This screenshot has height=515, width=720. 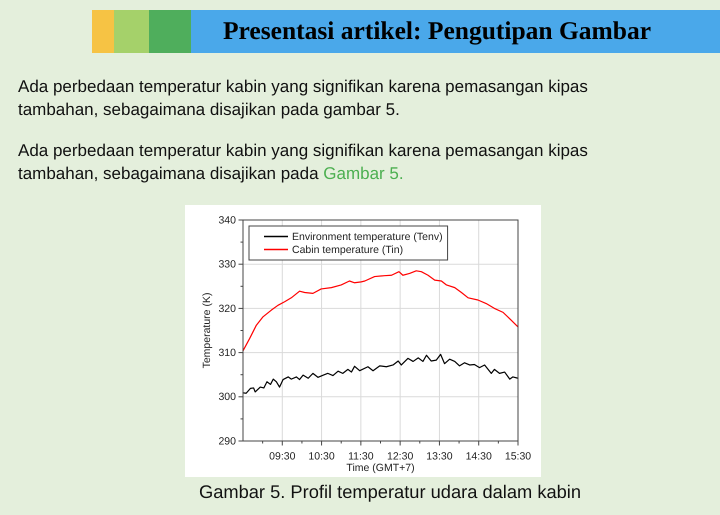 What do you see at coordinates (348, 250) in the screenshot?
I see `legend-label: Cabin temperature (Tin)` at bounding box center [348, 250].